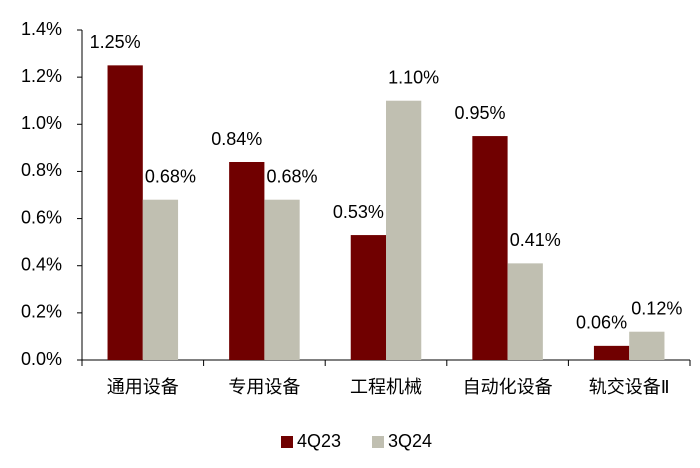 The image size is (700, 468). Describe the element at coordinates (143, 387) in the screenshot. I see `x-tick-label: 通用设备` at that location.